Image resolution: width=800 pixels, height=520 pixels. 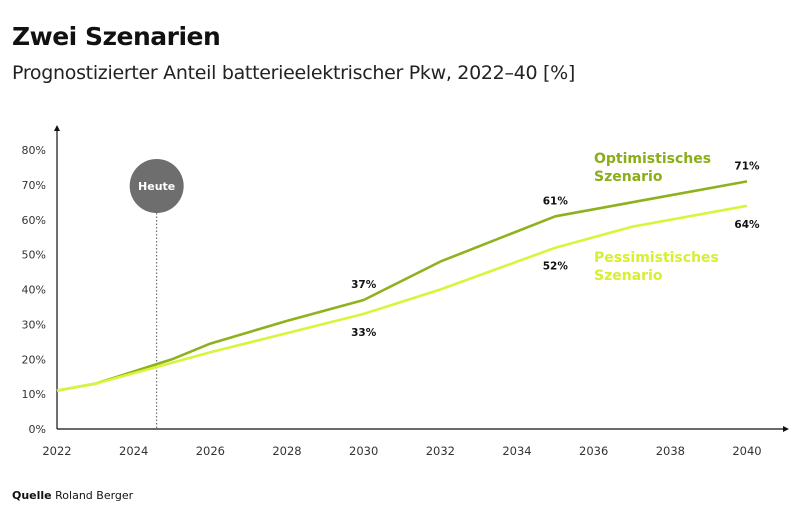 What do you see at coordinates (34, 359) in the screenshot?
I see `y-tick-label: 20%` at bounding box center [34, 359].